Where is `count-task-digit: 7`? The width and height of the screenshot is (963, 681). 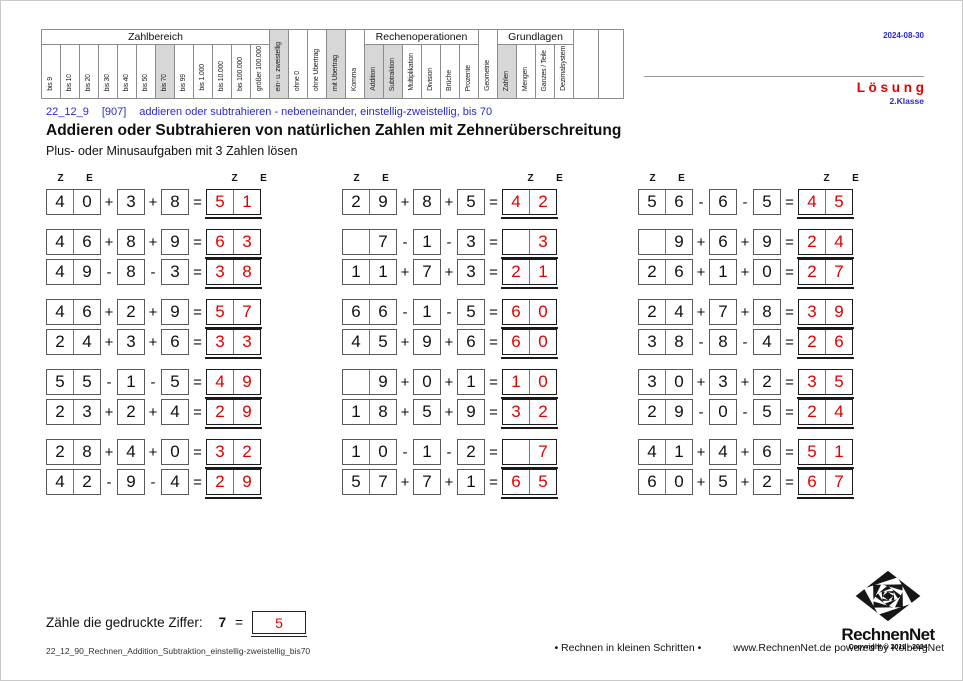
count-task-digit: 7 is located at coordinates (222, 622).